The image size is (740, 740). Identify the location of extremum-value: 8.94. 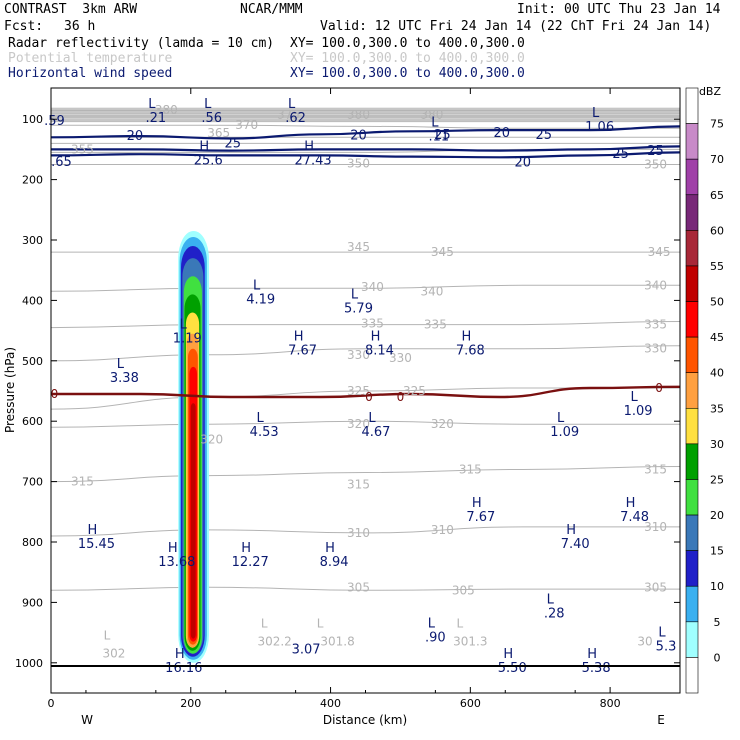
(334, 562).